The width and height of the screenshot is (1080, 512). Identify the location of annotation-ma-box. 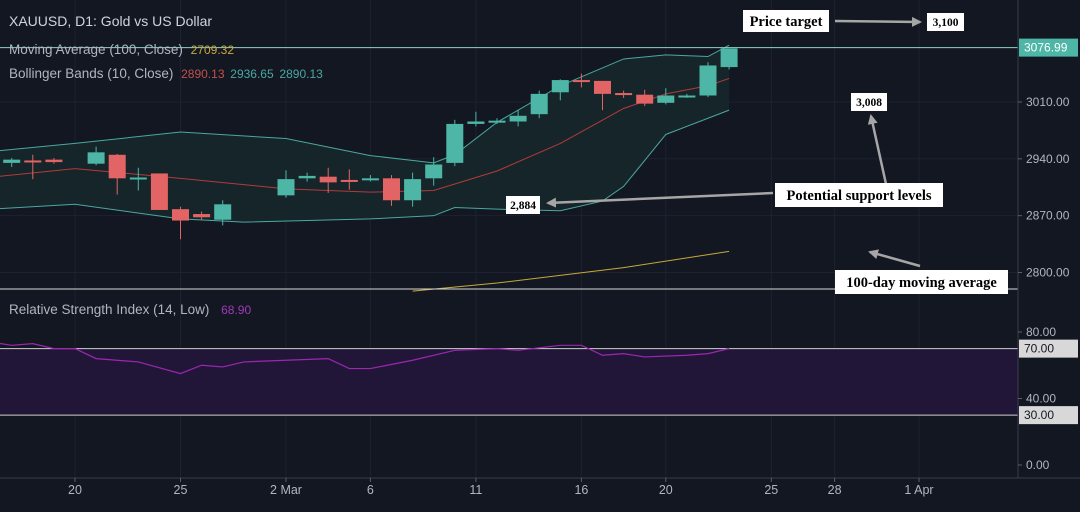
(921, 282).